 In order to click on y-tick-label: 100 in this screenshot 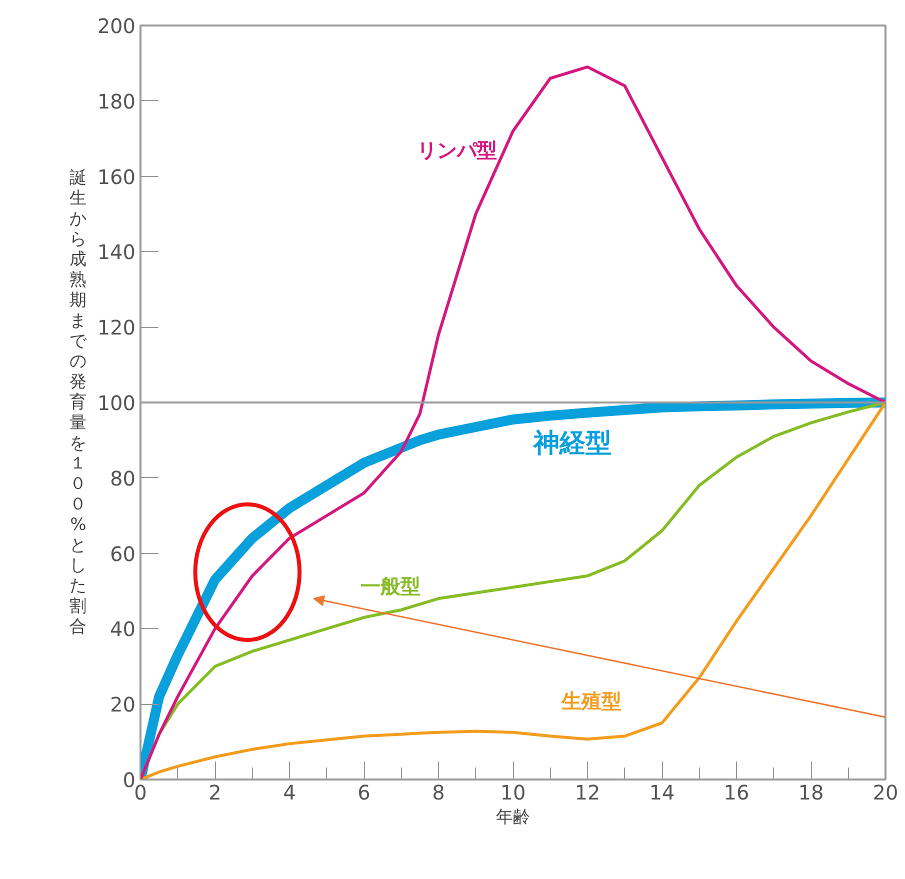, I will do `click(116, 403)`.